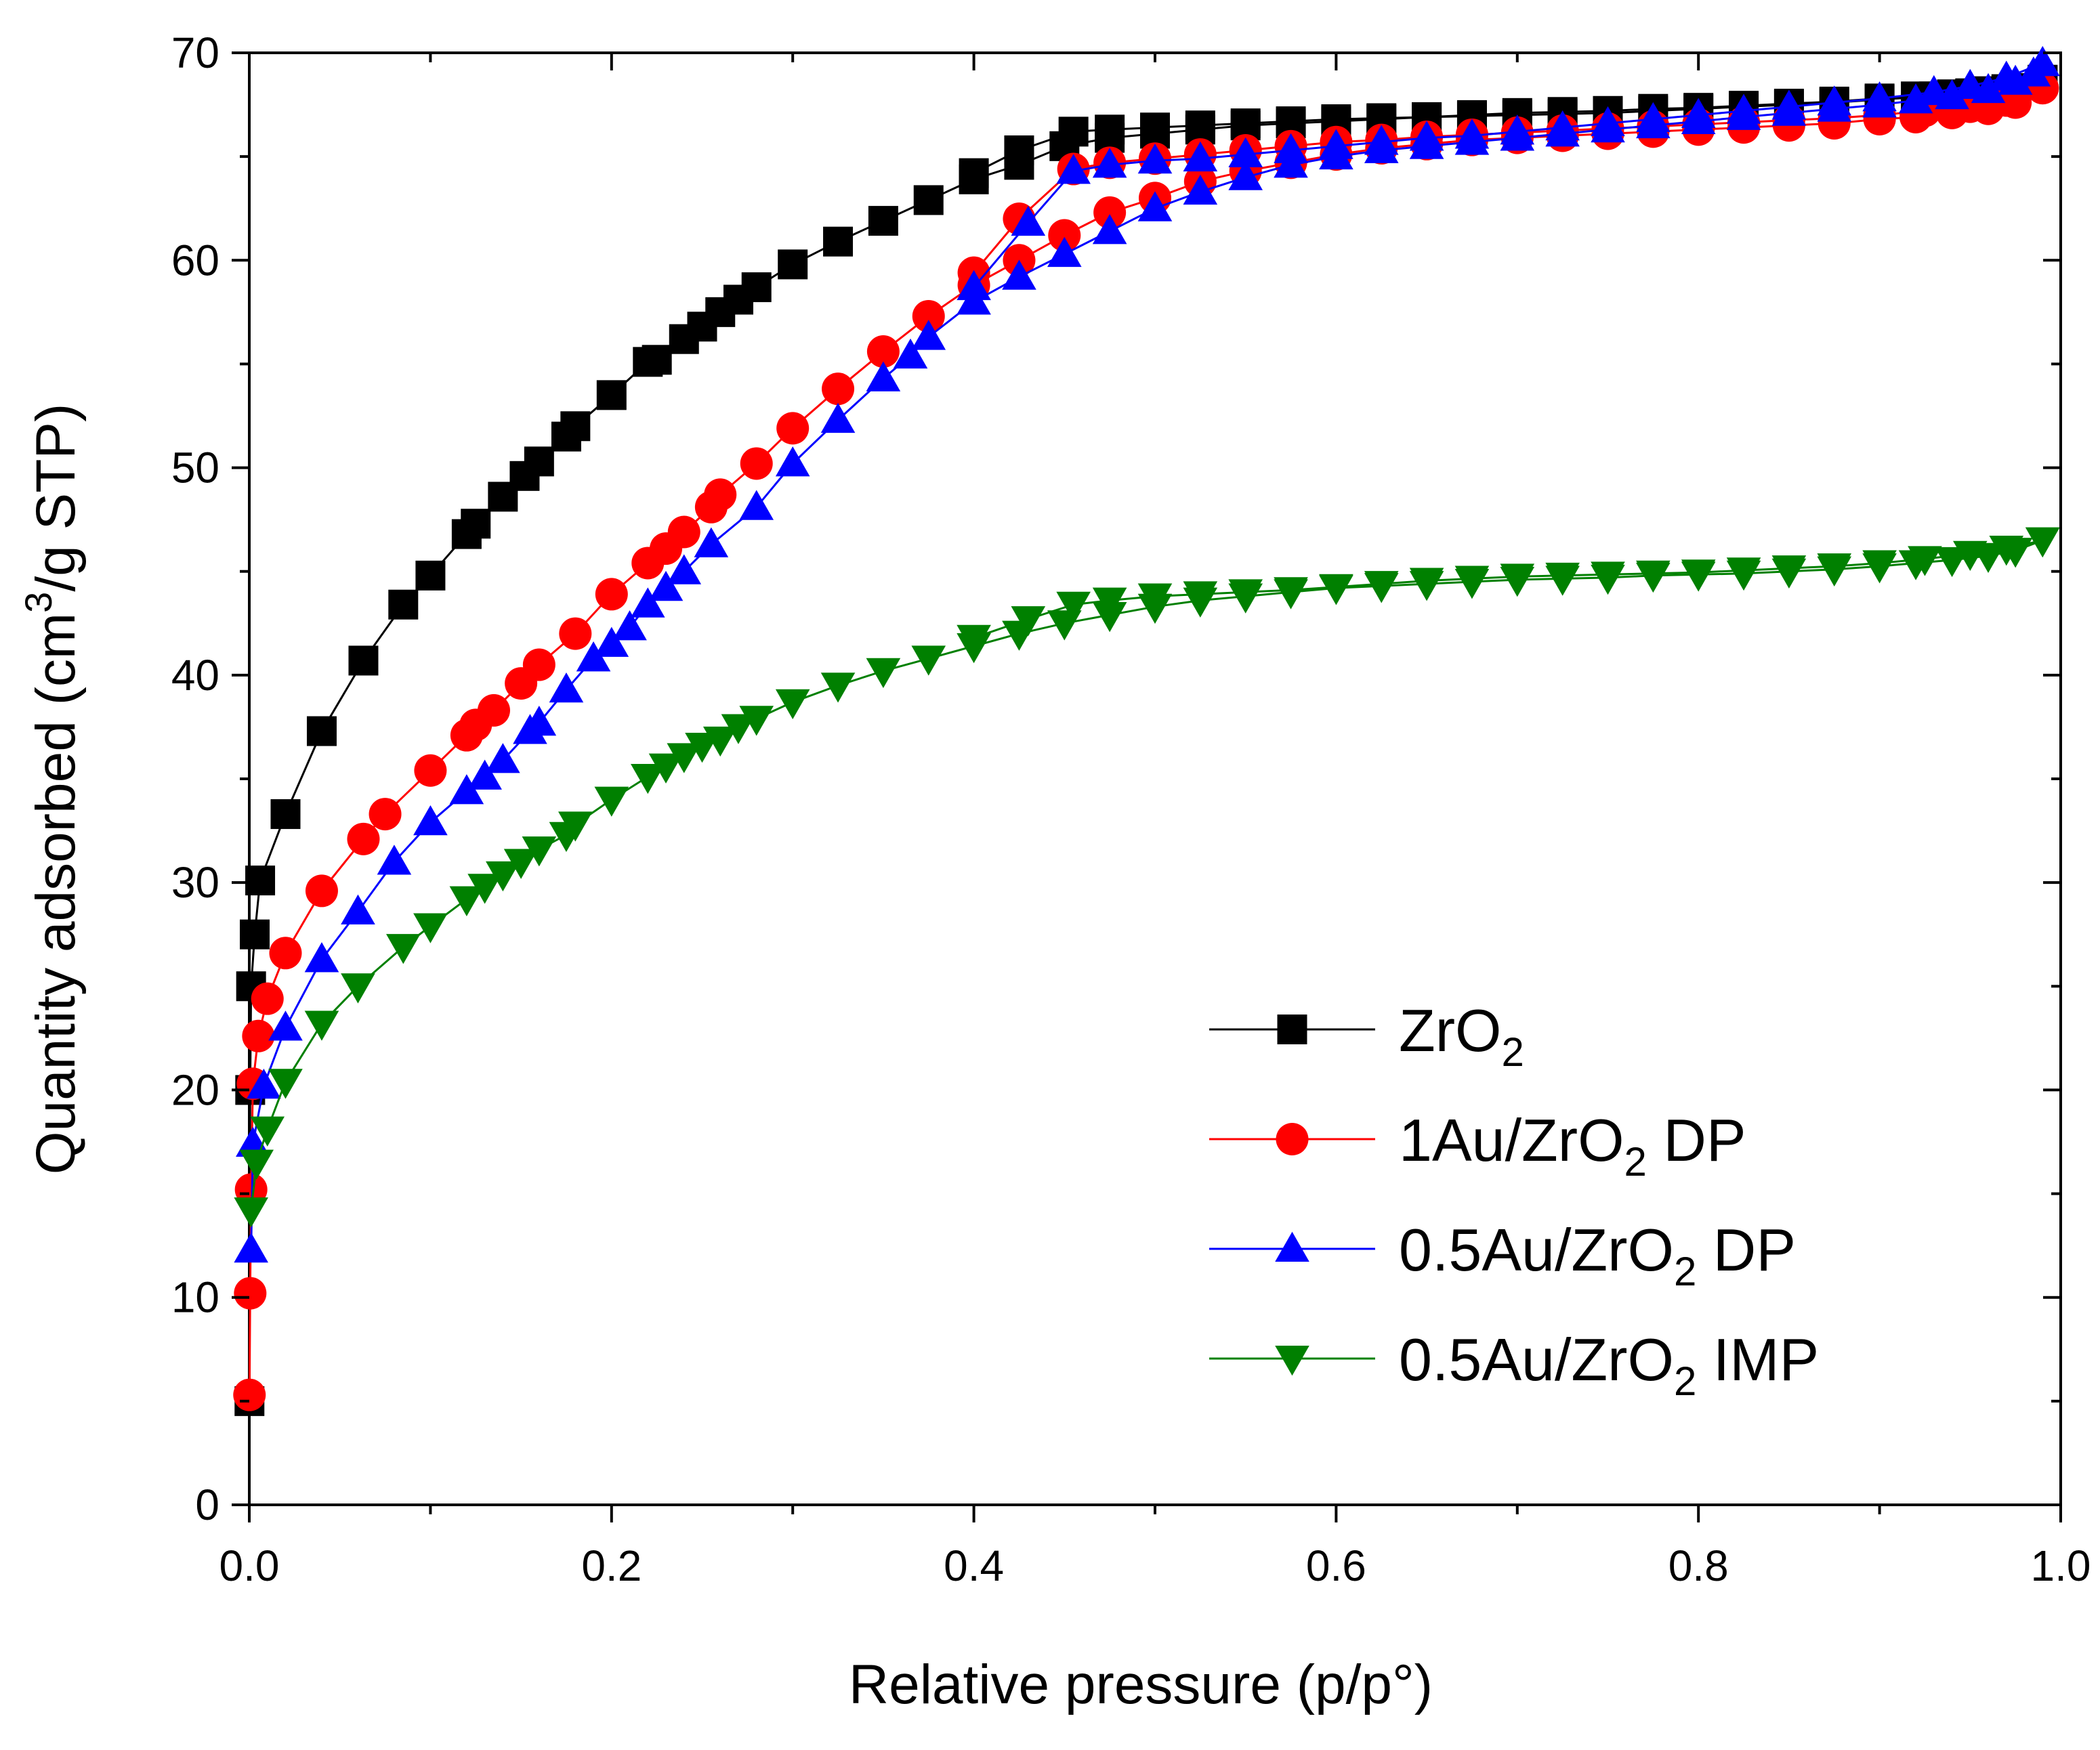 The height and width of the screenshot is (1750, 2100). I want to click on legend-label: 0.5Au/ZrO2 IMP, so click(1609, 1365).